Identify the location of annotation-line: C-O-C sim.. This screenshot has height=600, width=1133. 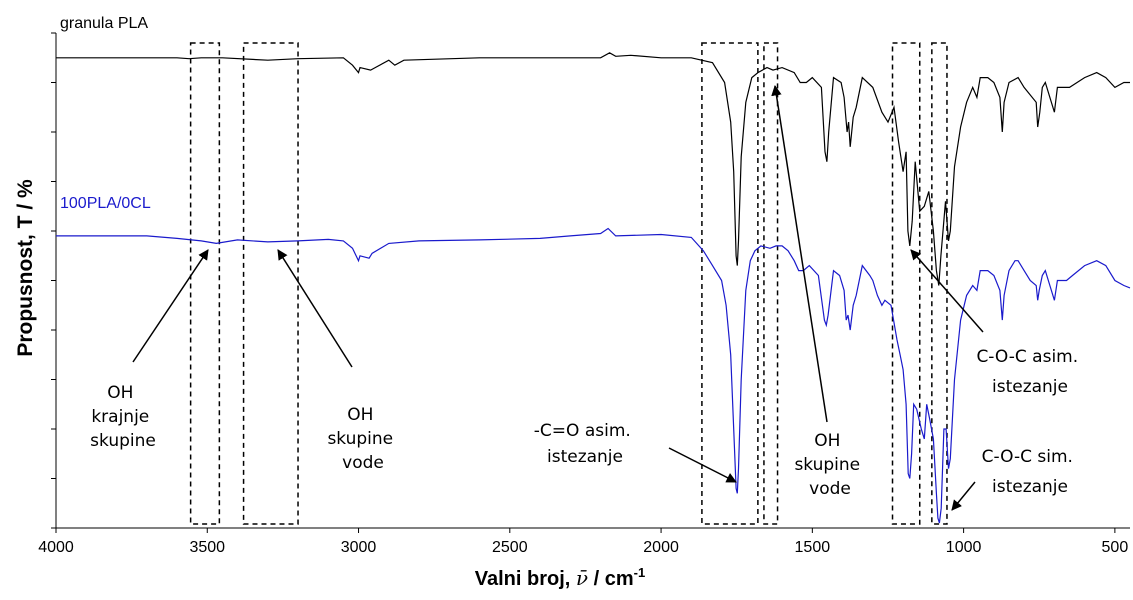
(1027, 457).